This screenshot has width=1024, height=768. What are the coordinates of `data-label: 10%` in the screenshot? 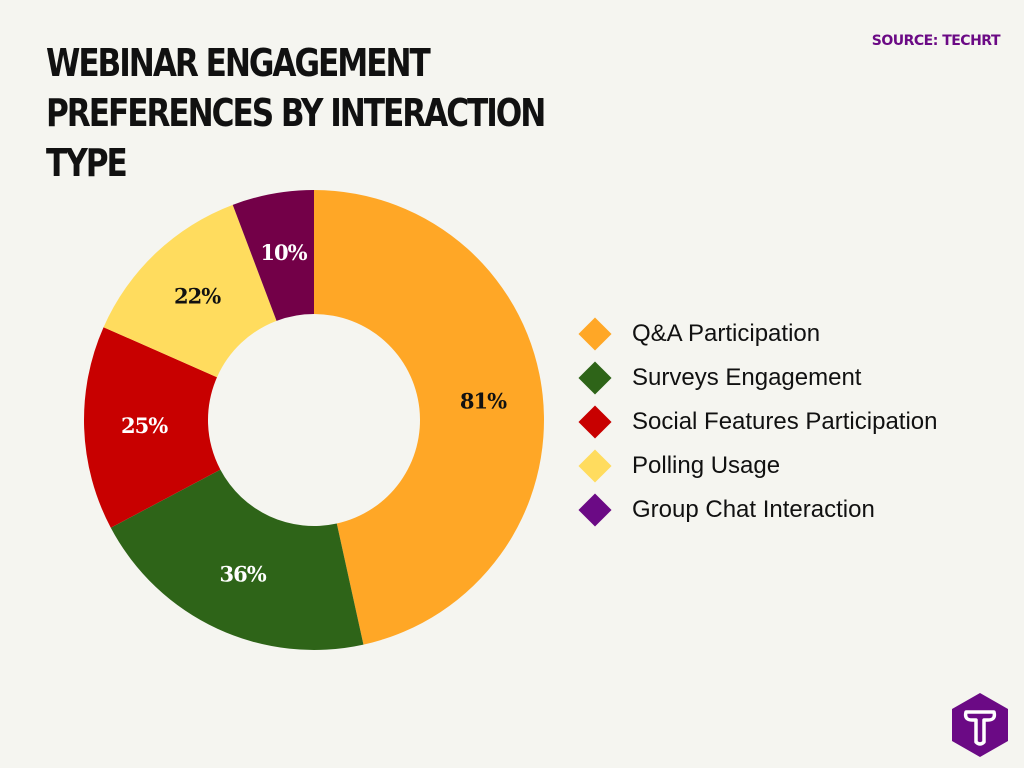 It's located at (283, 252).